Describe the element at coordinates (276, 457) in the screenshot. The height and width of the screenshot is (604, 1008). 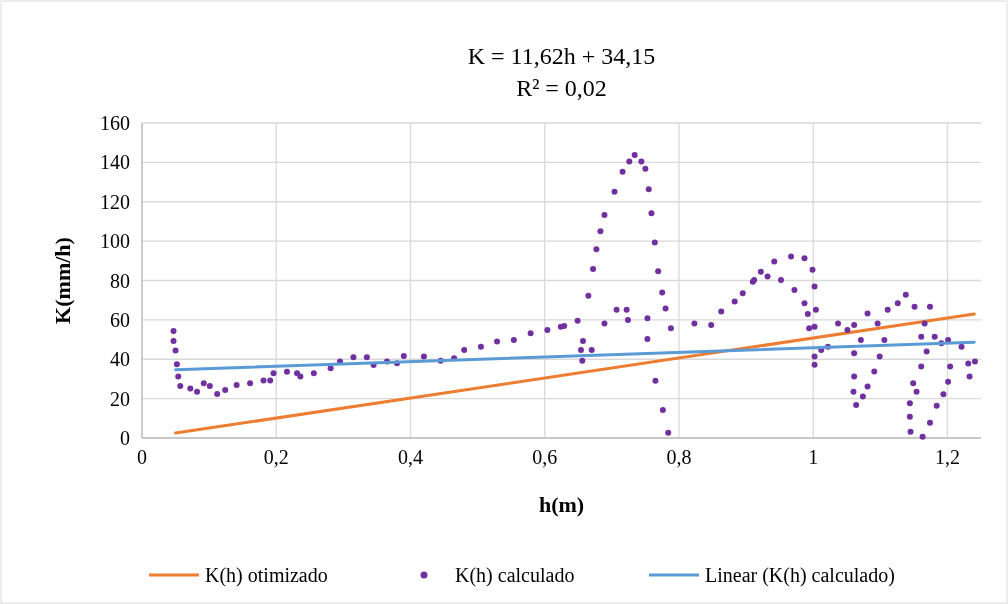
I see `x-tick-label: 0,2` at that location.